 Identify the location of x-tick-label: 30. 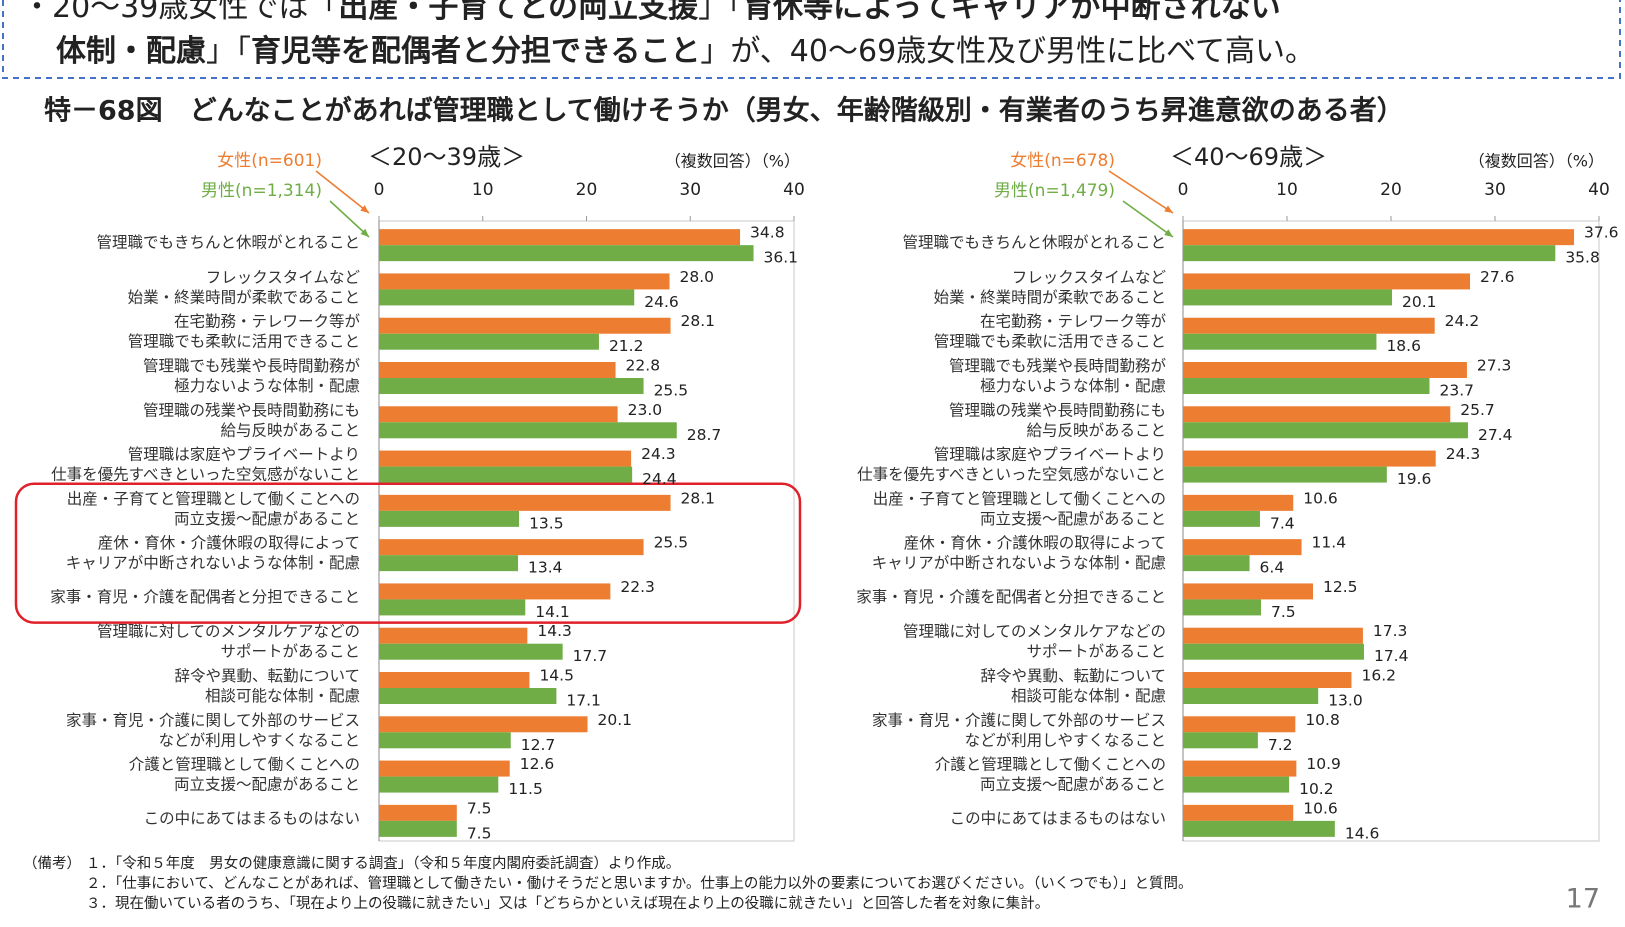
(1495, 190).